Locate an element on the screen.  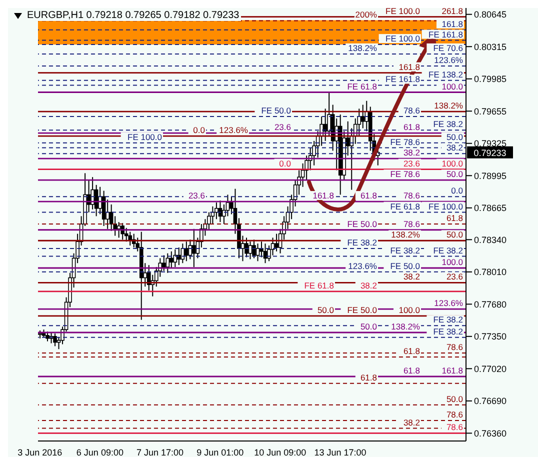
y-tick-label: 0.79655 is located at coordinates (490, 111).